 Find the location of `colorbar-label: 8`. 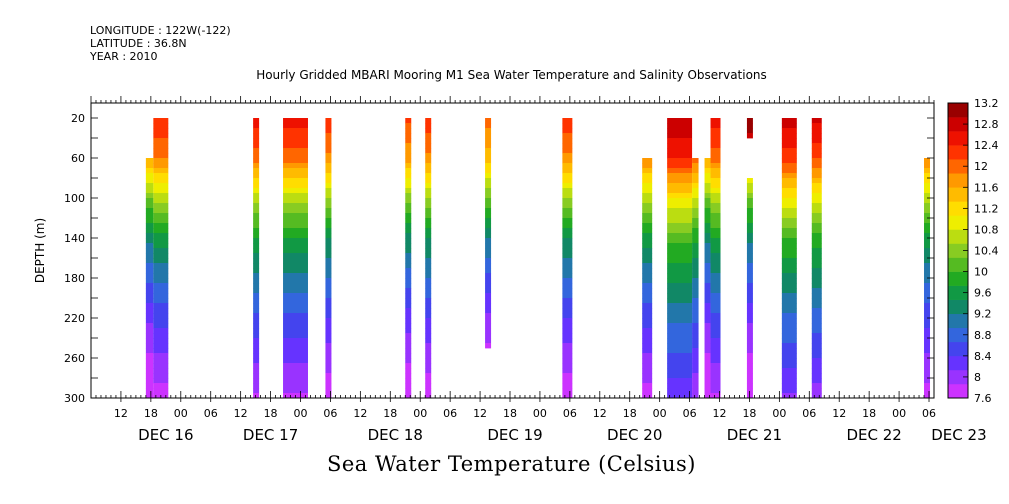

colorbar-label: 8 is located at coordinates (977, 377).